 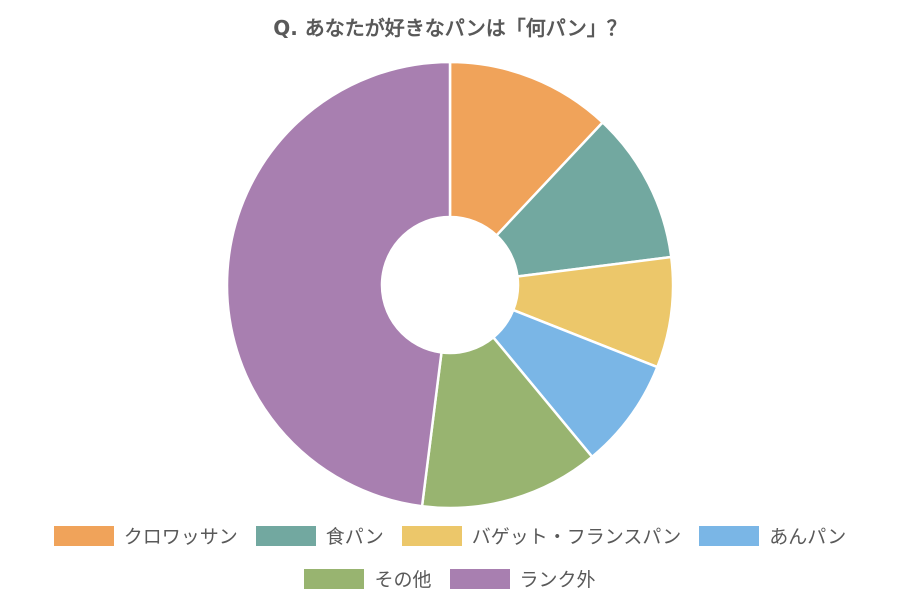 What do you see at coordinates (450, 557) in the screenshot?
I see `legend: クロワッサン 食パン バゲット・フランスパン あんパンその他 ランク外` at bounding box center [450, 557].